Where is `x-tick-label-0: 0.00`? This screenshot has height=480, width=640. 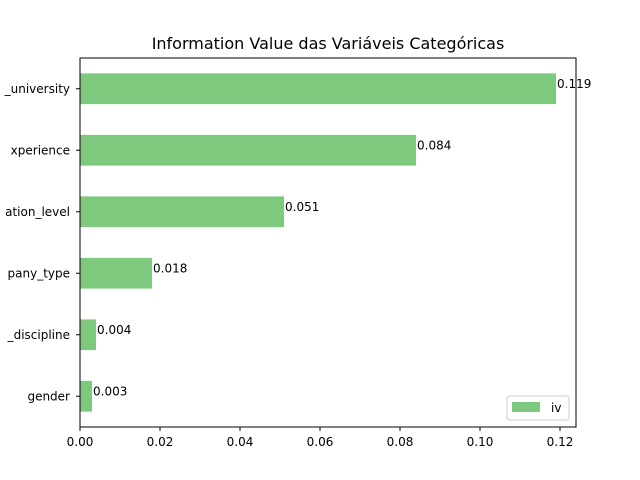 x-tick-label-0: 0.00 is located at coordinates (80, 442).